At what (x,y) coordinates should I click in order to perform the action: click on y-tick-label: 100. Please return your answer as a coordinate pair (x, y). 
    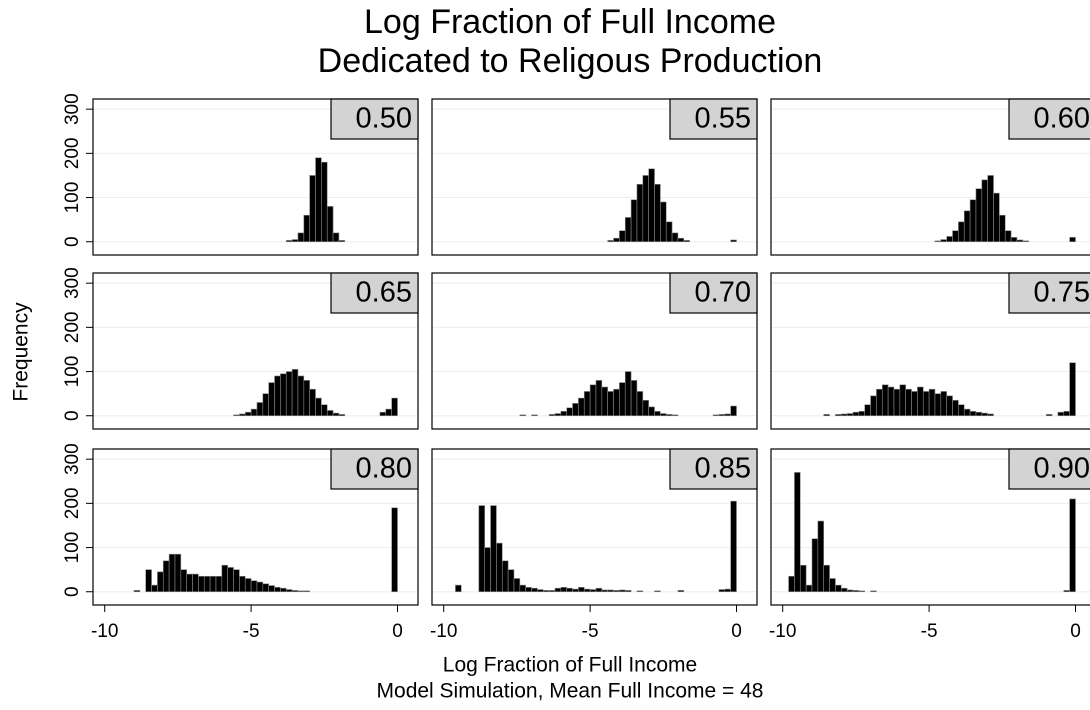
    Looking at the image, I should click on (72, 548).